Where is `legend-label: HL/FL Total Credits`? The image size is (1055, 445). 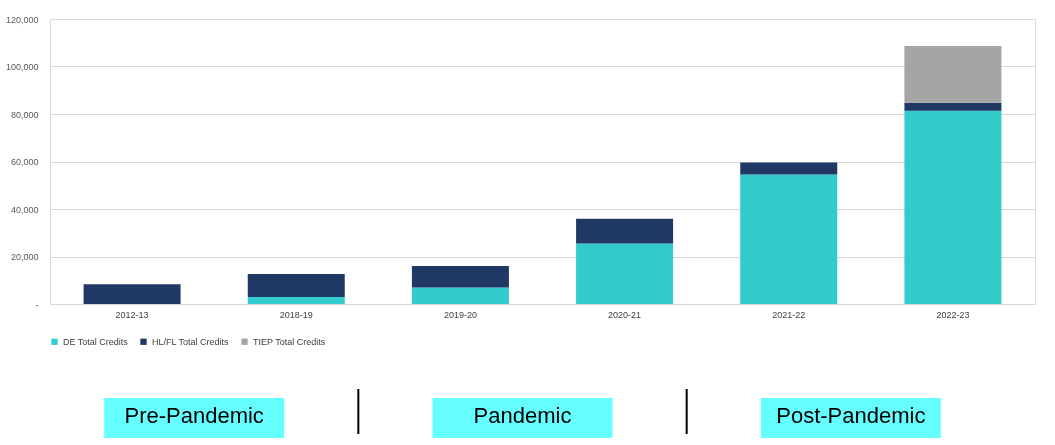
legend-label: HL/FL Total Credits is located at coordinates (191, 341).